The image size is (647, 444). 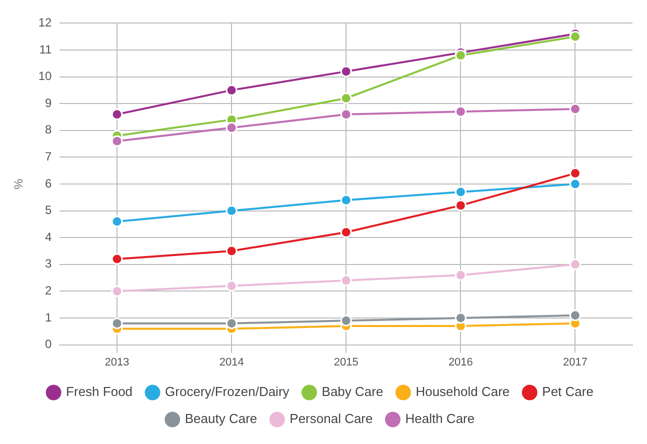 What do you see at coordinates (99, 392) in the screenshot?
I see `legend-label: Fresh Food` at bounding box center [99, 392].